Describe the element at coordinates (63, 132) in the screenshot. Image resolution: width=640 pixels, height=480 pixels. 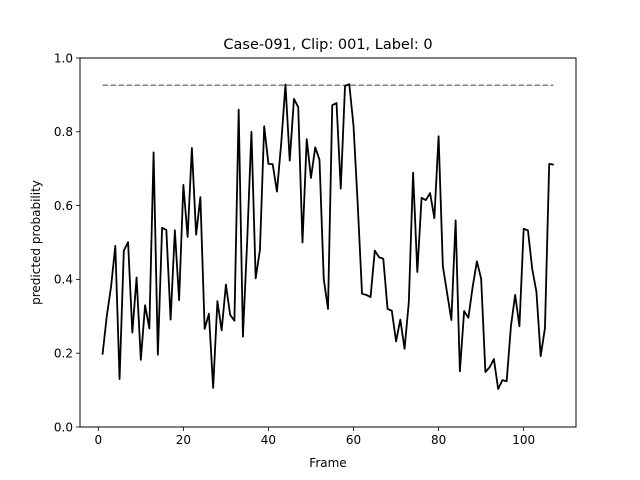
I see `y-tick-label: 0.8` at that location.